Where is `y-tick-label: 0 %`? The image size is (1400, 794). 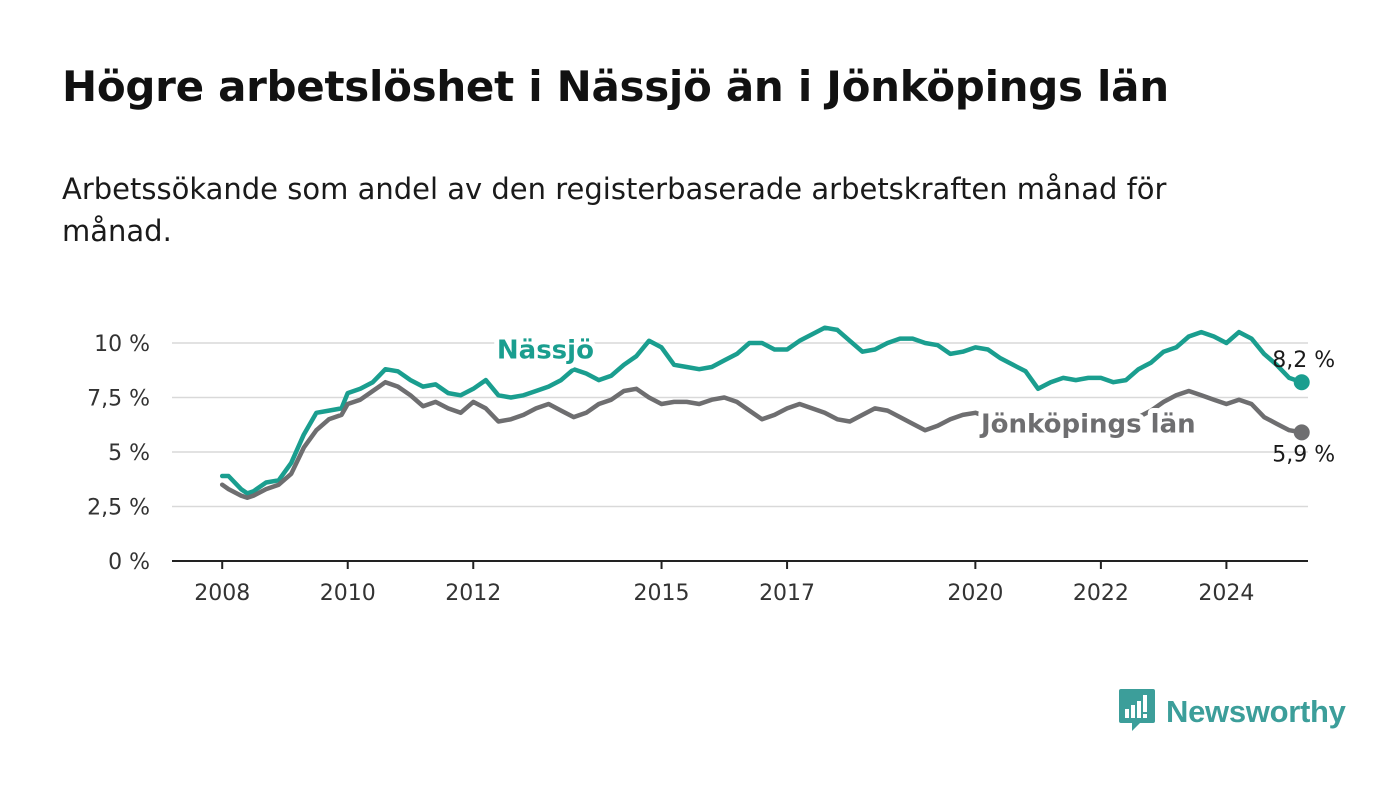 y-tick-label: 0 % is located at coordinates (129, 562).